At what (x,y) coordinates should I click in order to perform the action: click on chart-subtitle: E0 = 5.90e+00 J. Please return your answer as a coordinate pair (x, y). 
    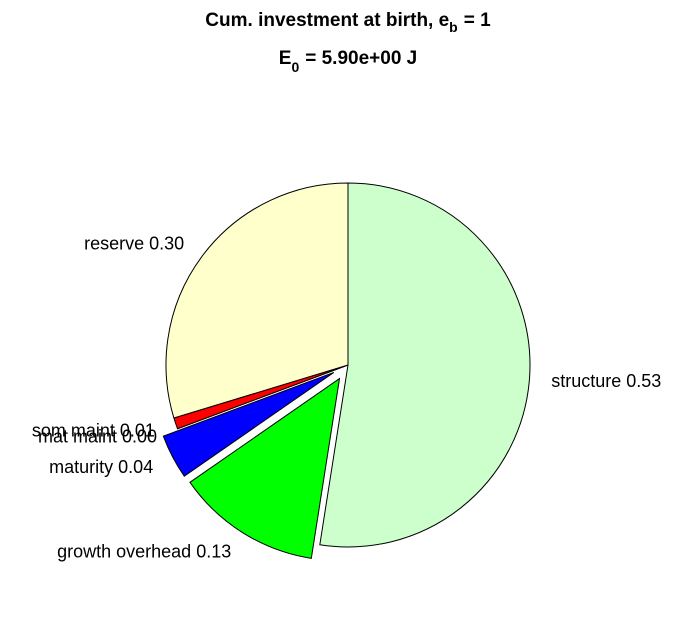
    Looking at the image, I should click on (348, 61).